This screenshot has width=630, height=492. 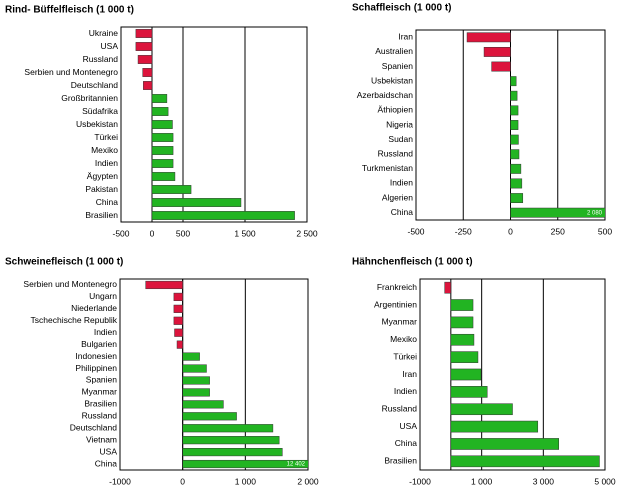 What do you see at coordinates (397, 287) in the screenshot?
I see `y-tick-label: Frankreich` at bounding box center [397, 287].